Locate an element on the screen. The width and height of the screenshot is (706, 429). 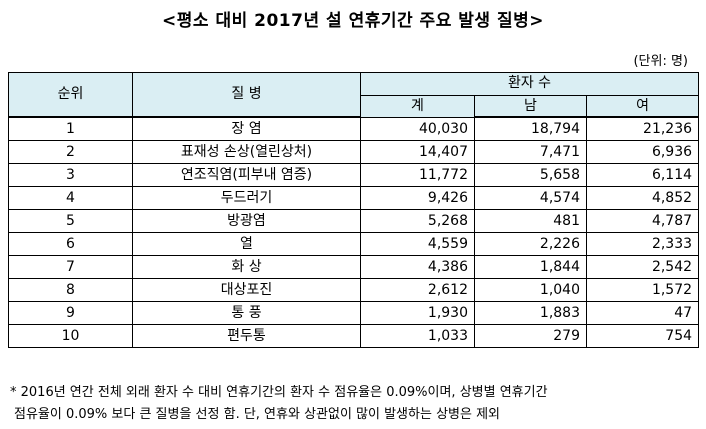
male-cell: 279 is located at coordinates (530, 336).